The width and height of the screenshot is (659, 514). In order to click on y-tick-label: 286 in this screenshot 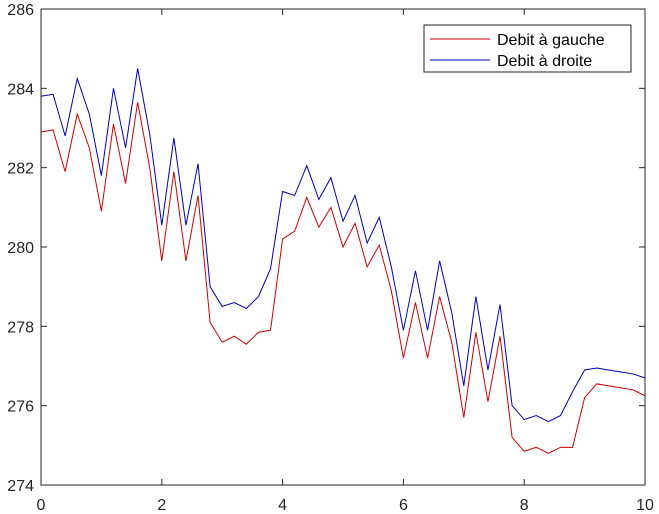, I will do `click(20, 10)`.